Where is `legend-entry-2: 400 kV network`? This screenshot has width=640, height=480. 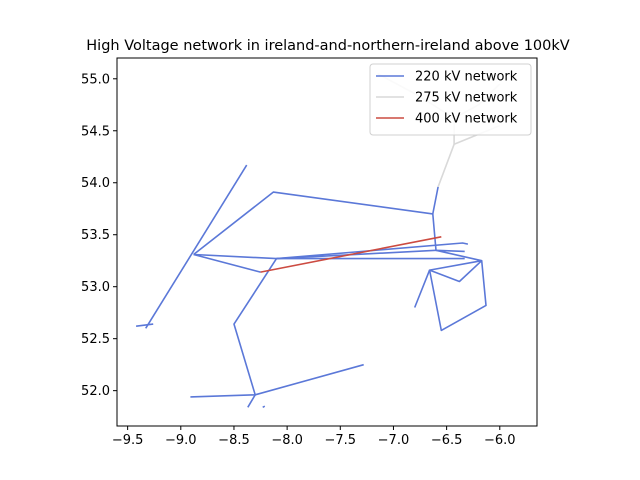
legend-entry-2: 400 kV network is located at coordinates (466, 119).